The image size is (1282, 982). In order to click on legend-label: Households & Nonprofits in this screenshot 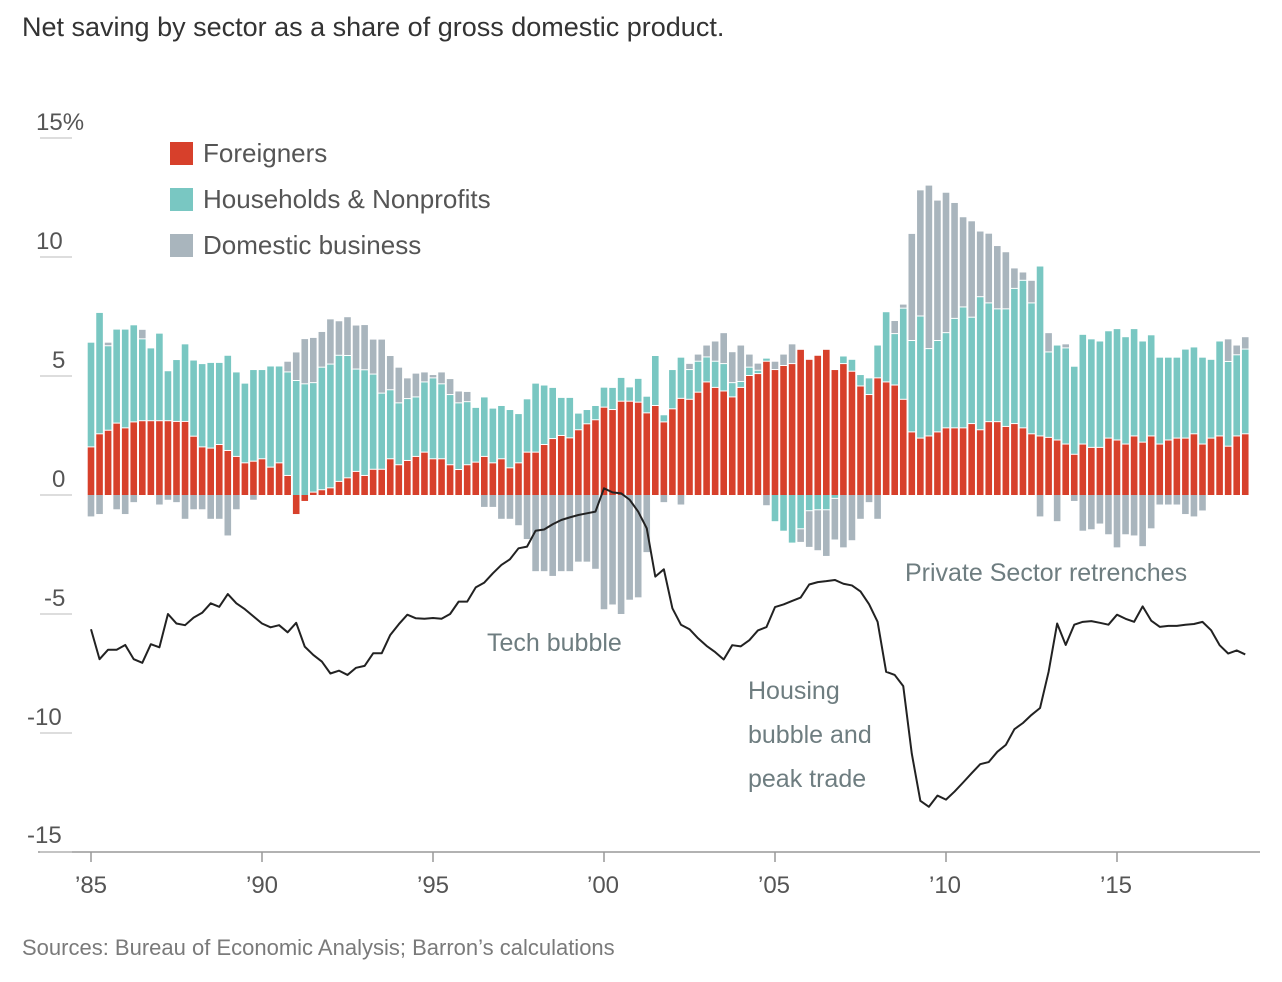, I will do `click(347, 199)`.